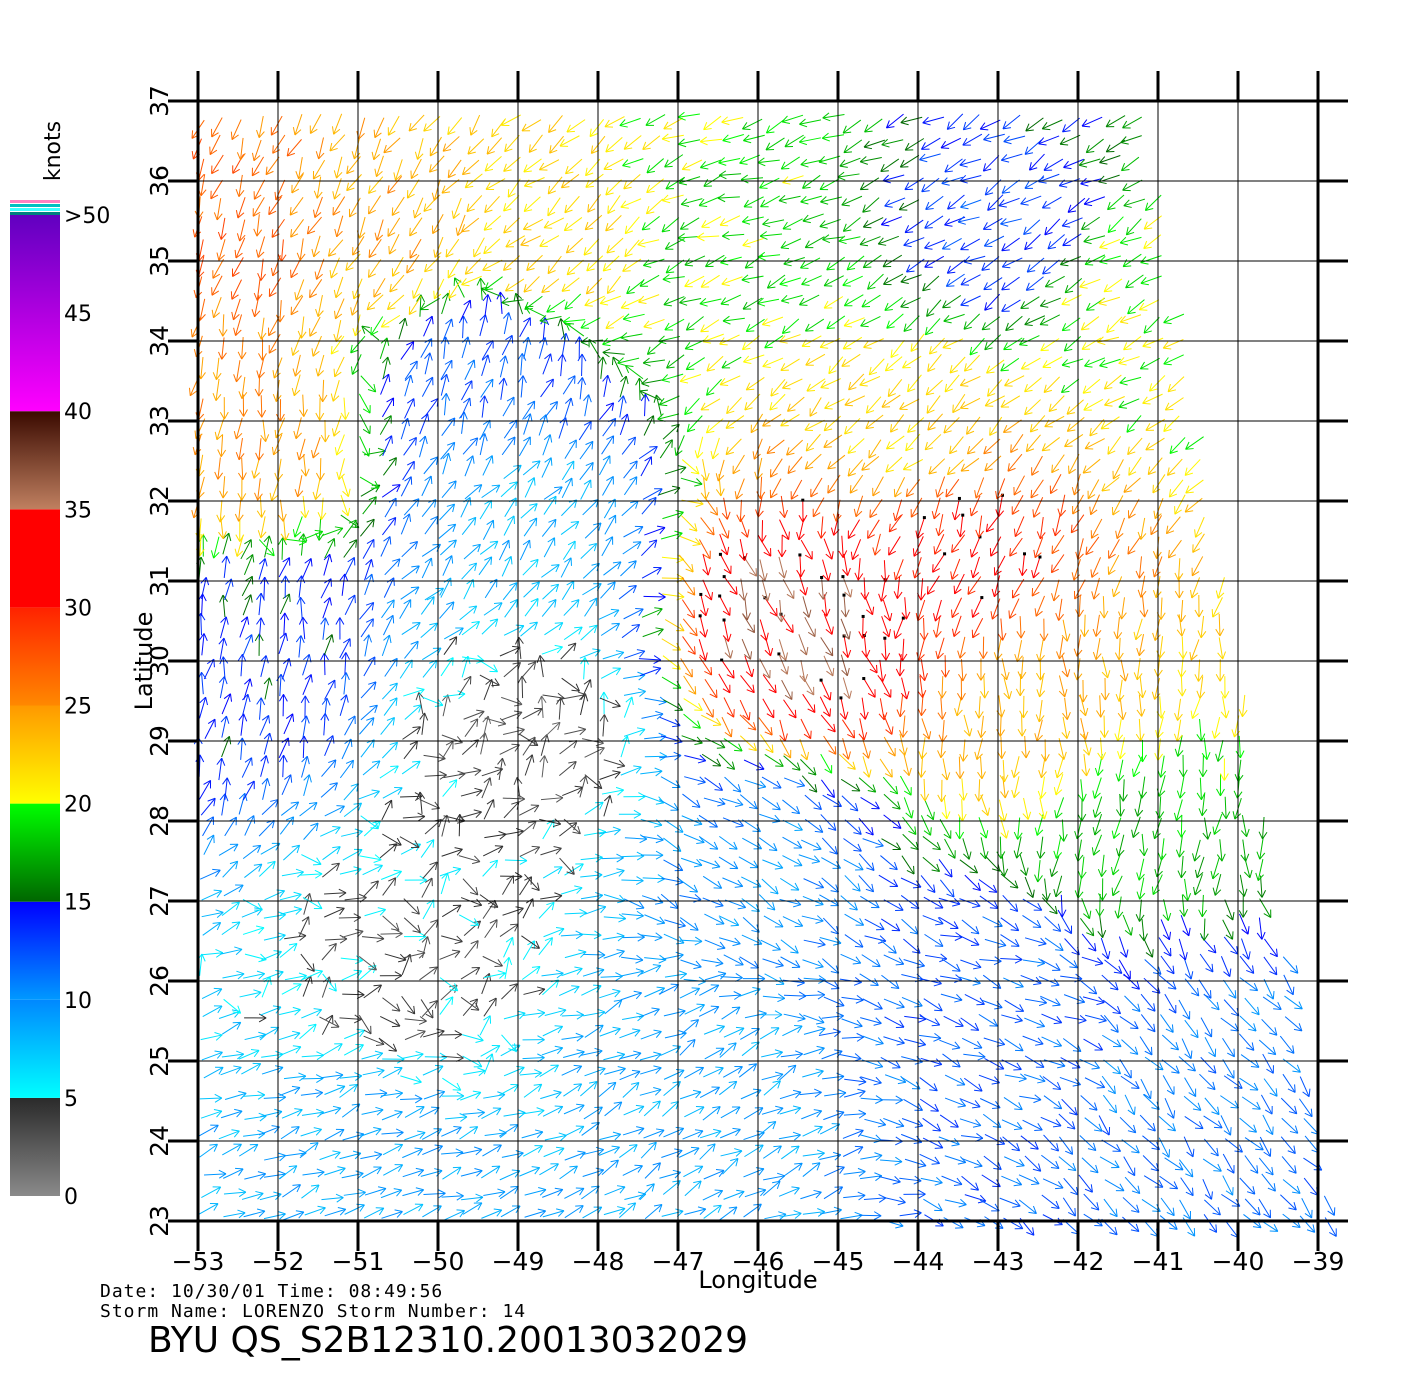  I want to click on longitude-tick-label: −42, so click(1078, 1261).